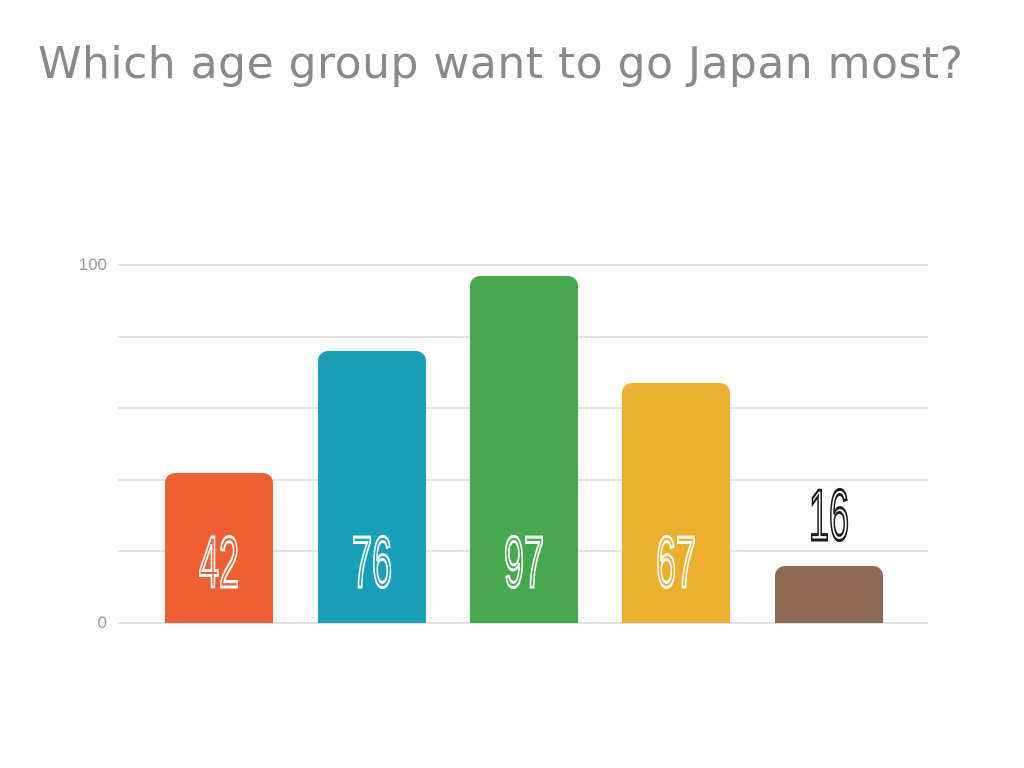  What do you see at coordinates (501, 63) in the screenshot?
I see `chart-title: Which age group want to go Japan most?` at bounding box center [501, 63].